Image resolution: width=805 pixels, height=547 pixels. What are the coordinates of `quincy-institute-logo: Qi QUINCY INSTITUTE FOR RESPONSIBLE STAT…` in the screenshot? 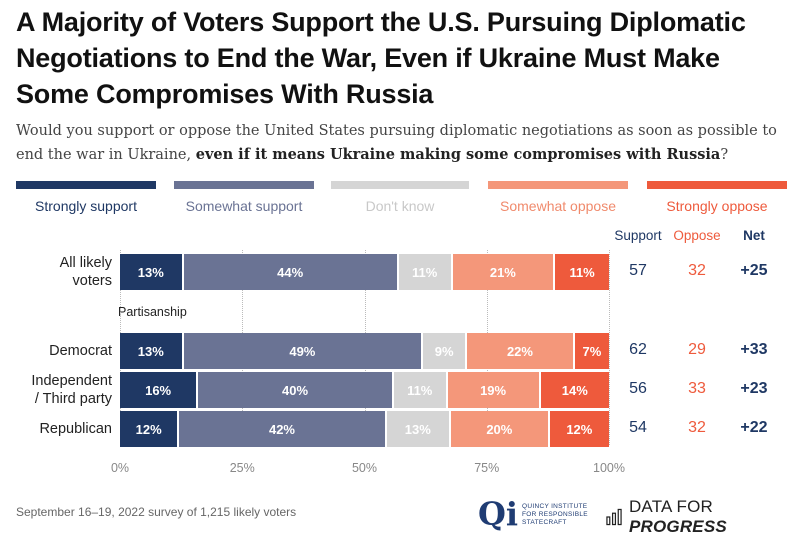 It's located at (538, 516).